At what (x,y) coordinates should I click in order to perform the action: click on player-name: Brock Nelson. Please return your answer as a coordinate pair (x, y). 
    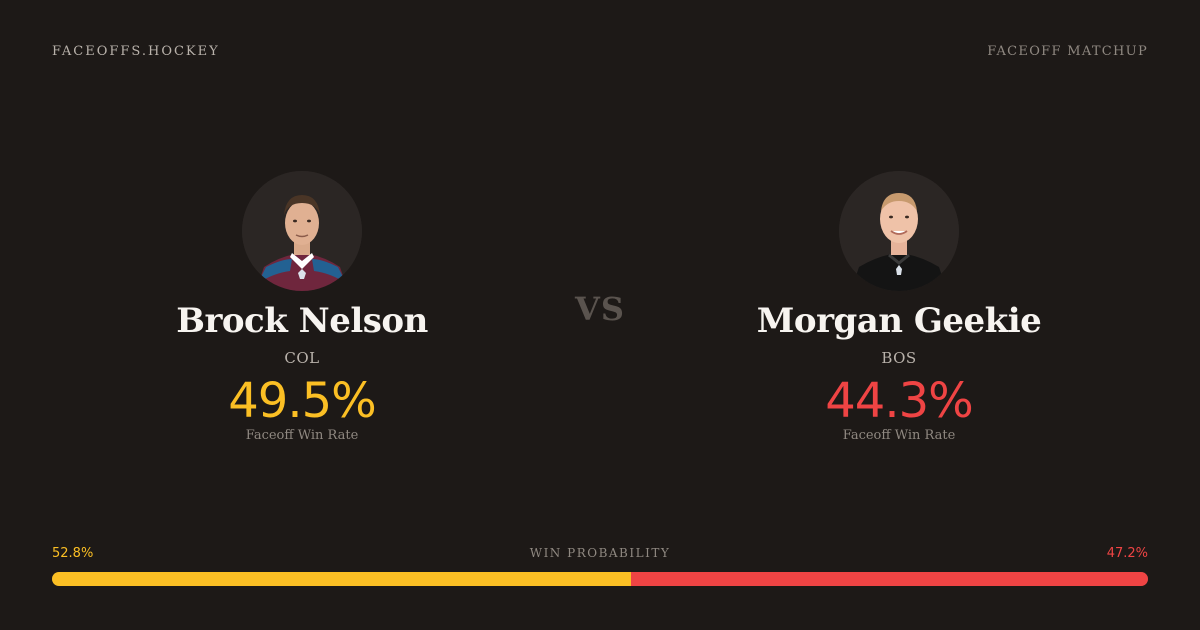
    Looking at the image, I should click on (302, 321).